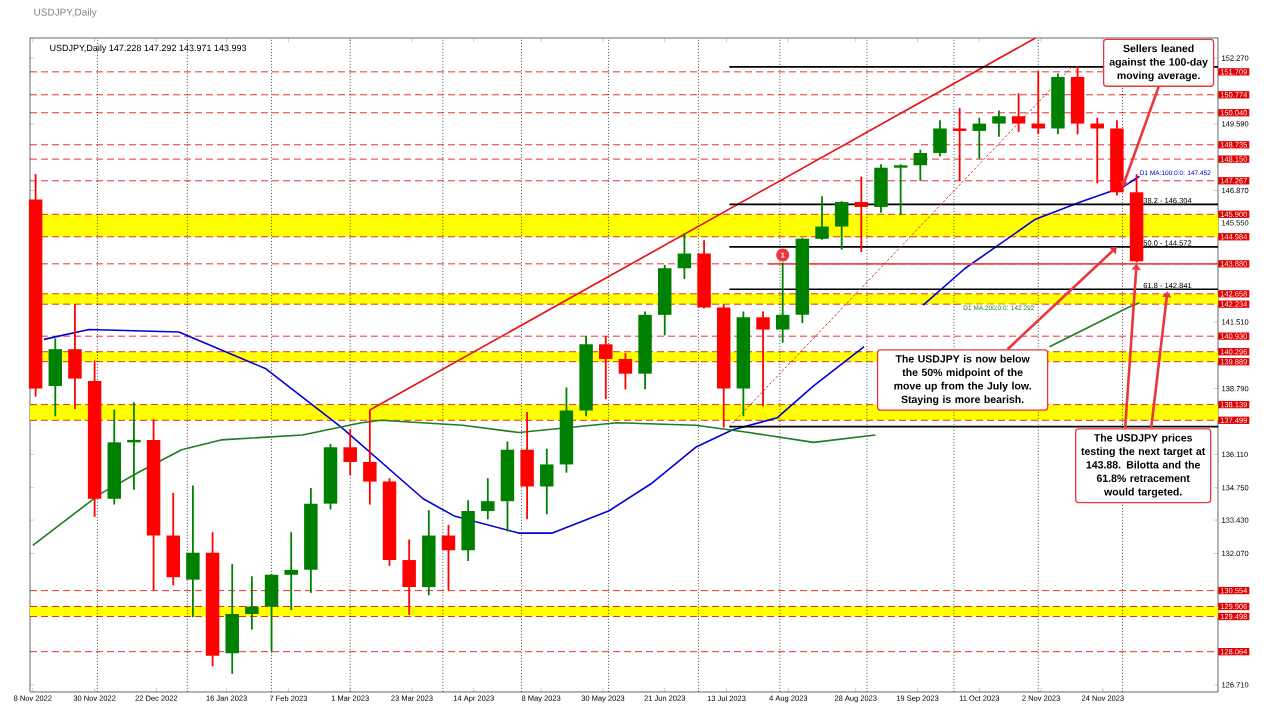 Image resolution: width=1283 pixels, height=719 pixels. What do you see at coordinates (148, 48) in the screenshot?
I see `text: USDJPY,Daily 147.228 147.292 143.971 143.993` at bounding box center [148, 48].